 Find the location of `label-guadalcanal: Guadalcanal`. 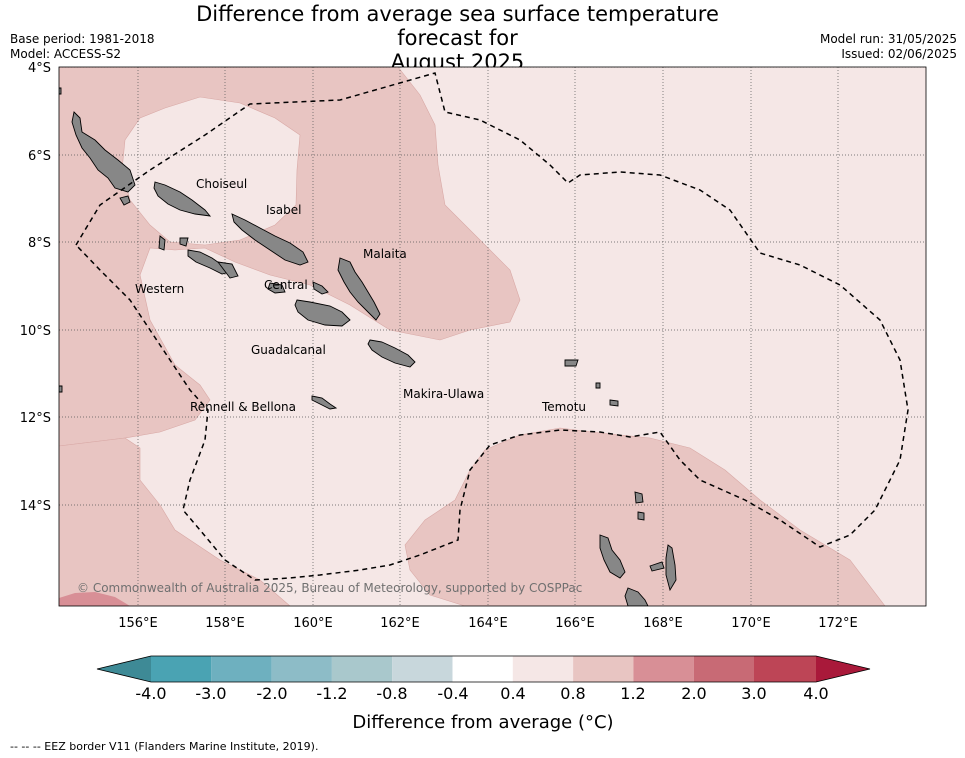

label-guadalcanal: Guadalcanal is located at coordinates (288, 350).